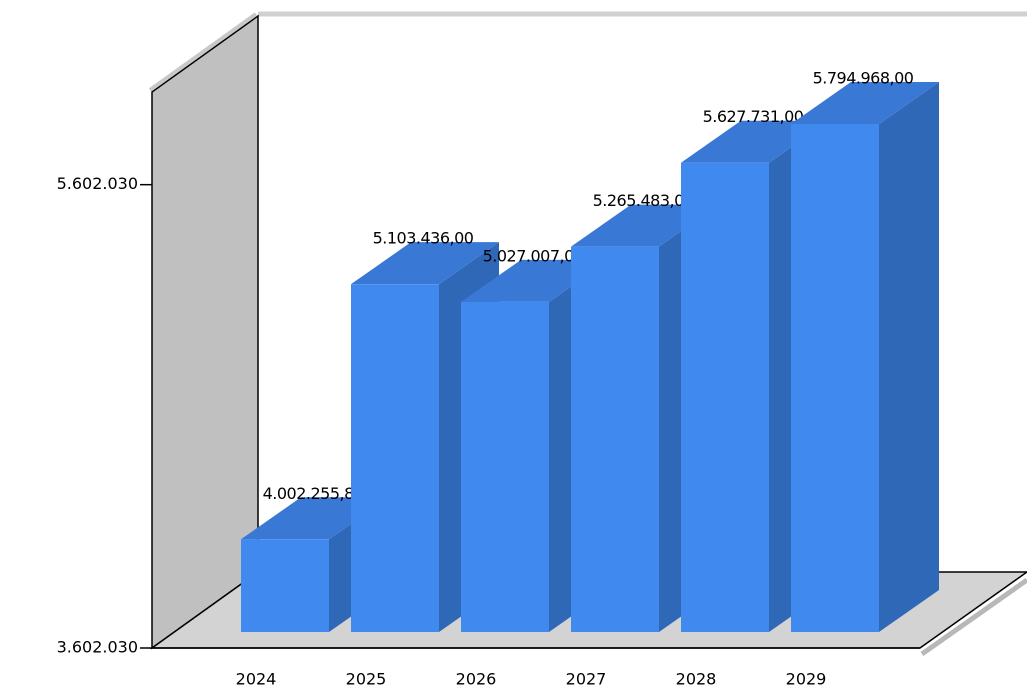 The image size is (1027, 691). I want to click on value-label: 5.794.968,00, so click(863, 77).